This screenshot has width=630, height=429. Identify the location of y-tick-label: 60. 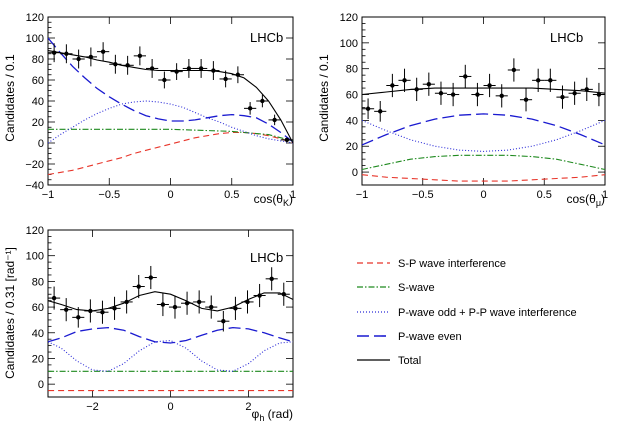
(38, 308).